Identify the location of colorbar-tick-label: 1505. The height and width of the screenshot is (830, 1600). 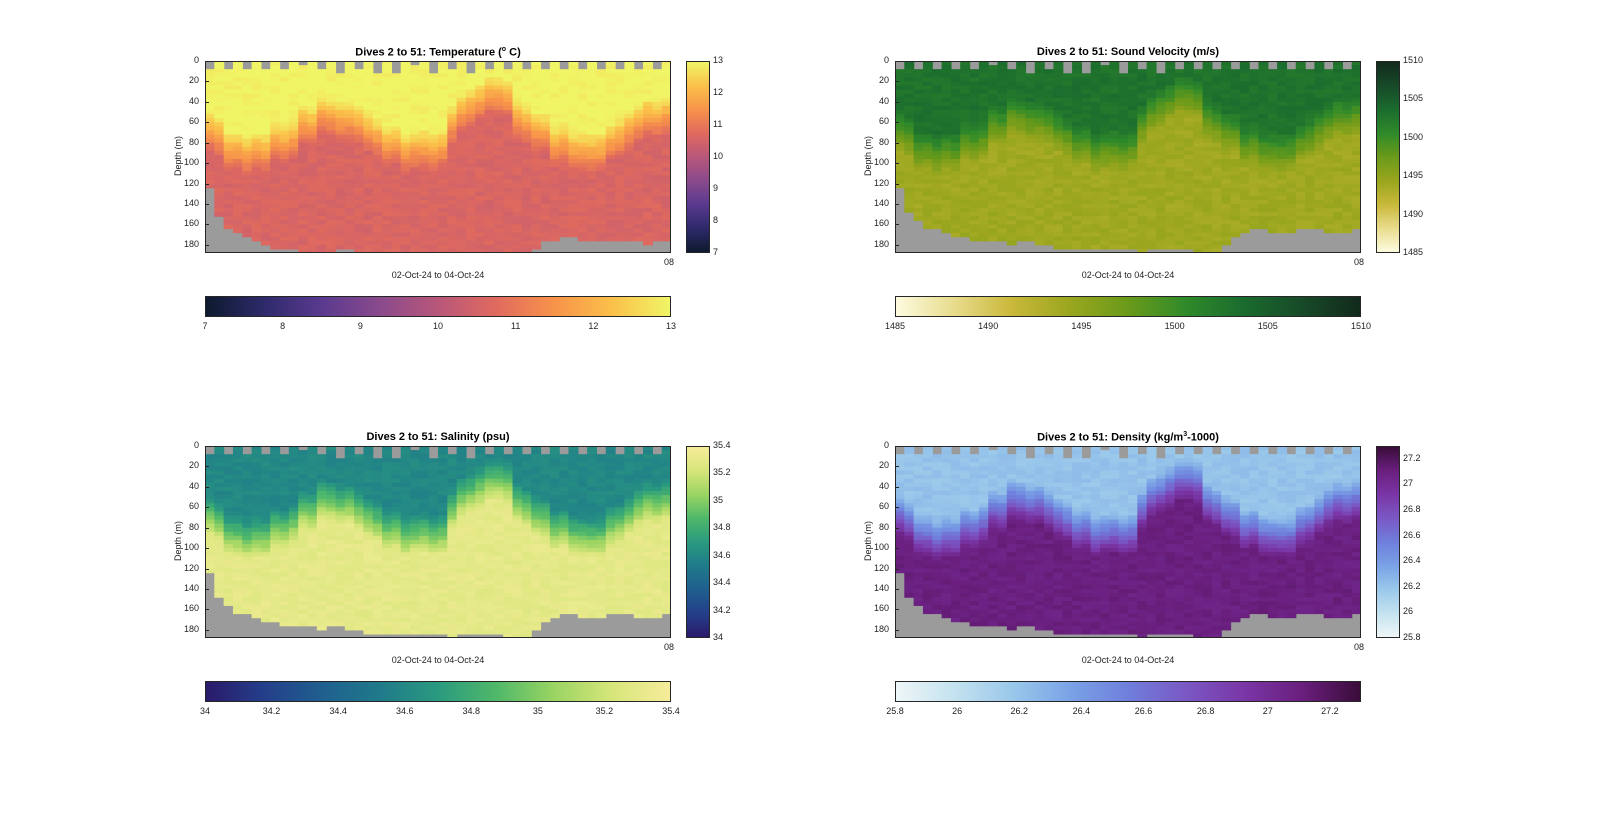
(1267, 326).